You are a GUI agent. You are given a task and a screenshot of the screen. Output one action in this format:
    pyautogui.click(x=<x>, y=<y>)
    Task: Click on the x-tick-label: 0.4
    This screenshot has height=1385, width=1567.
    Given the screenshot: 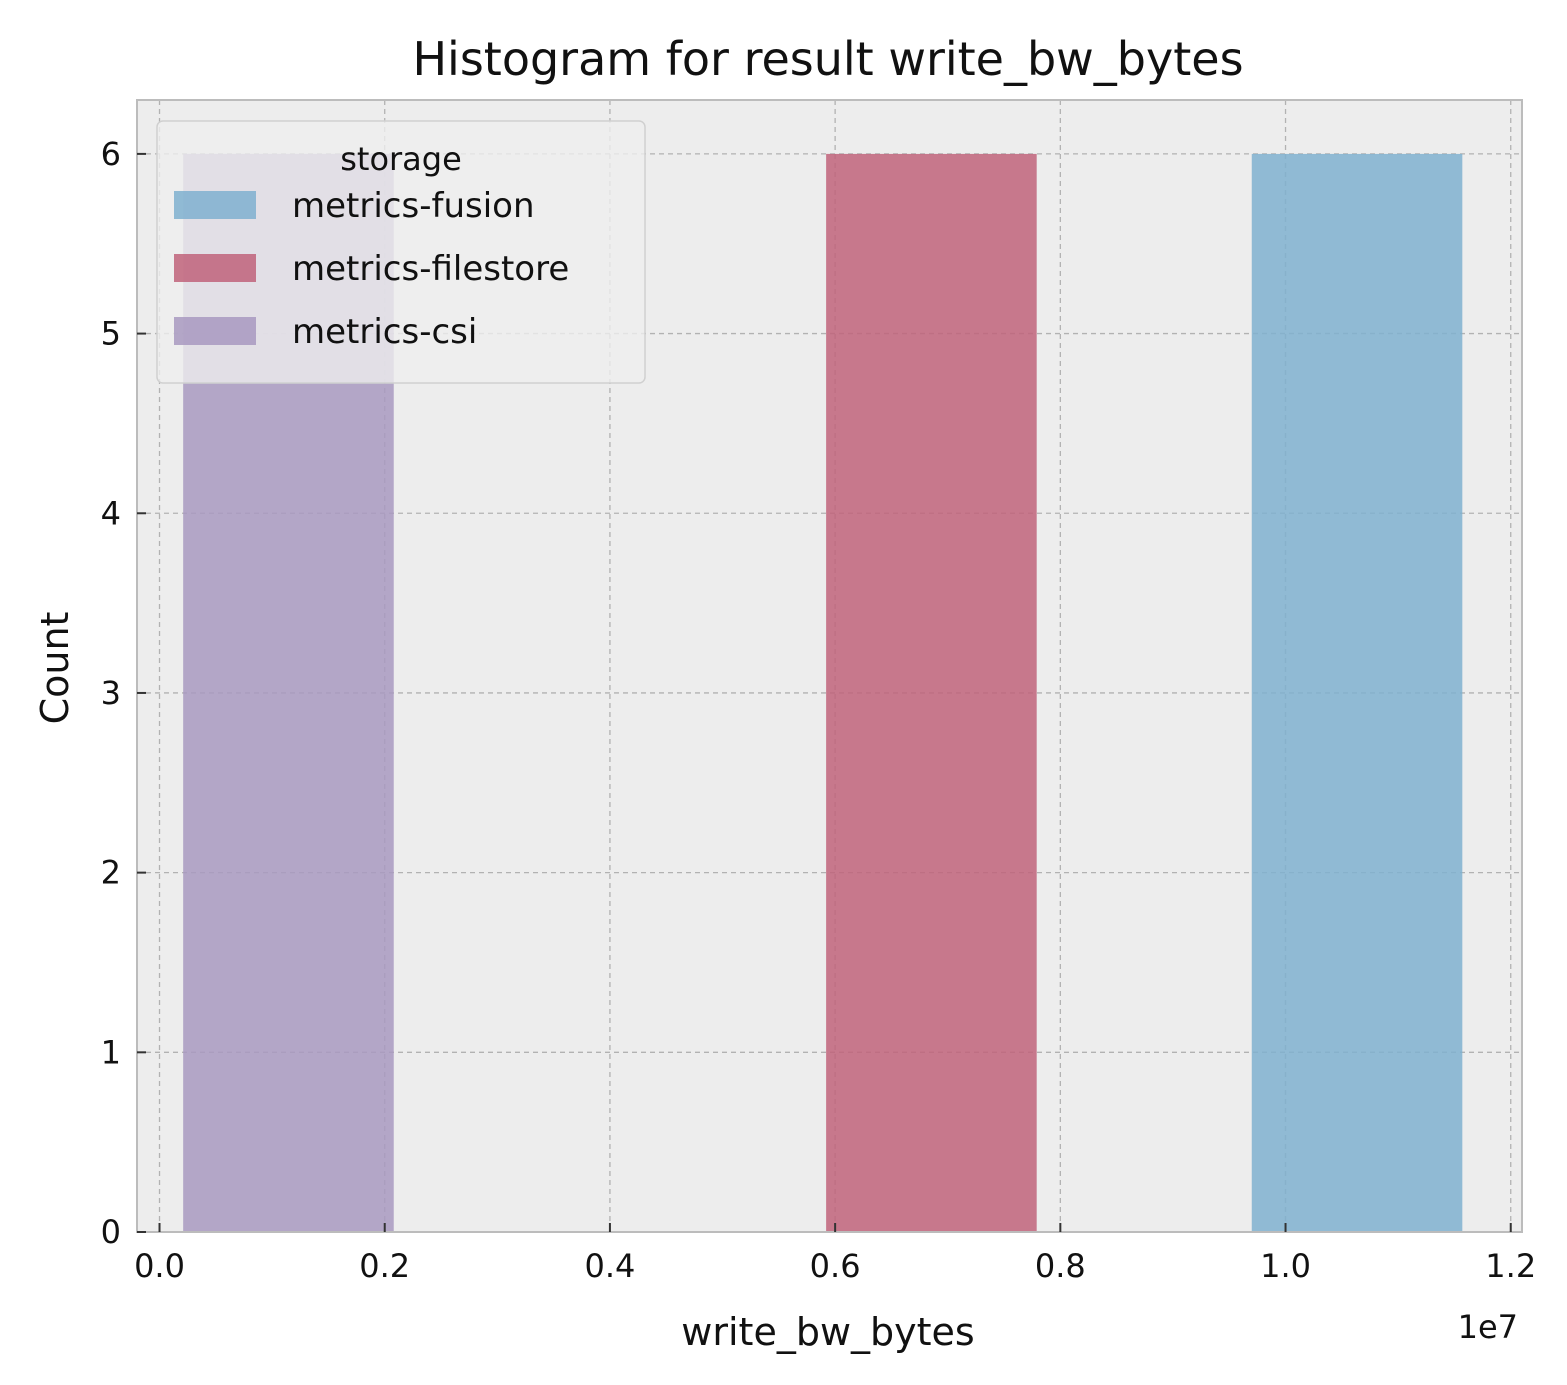 What is the action you would take?
    pyautogui.click(x=609, y=1266)
    